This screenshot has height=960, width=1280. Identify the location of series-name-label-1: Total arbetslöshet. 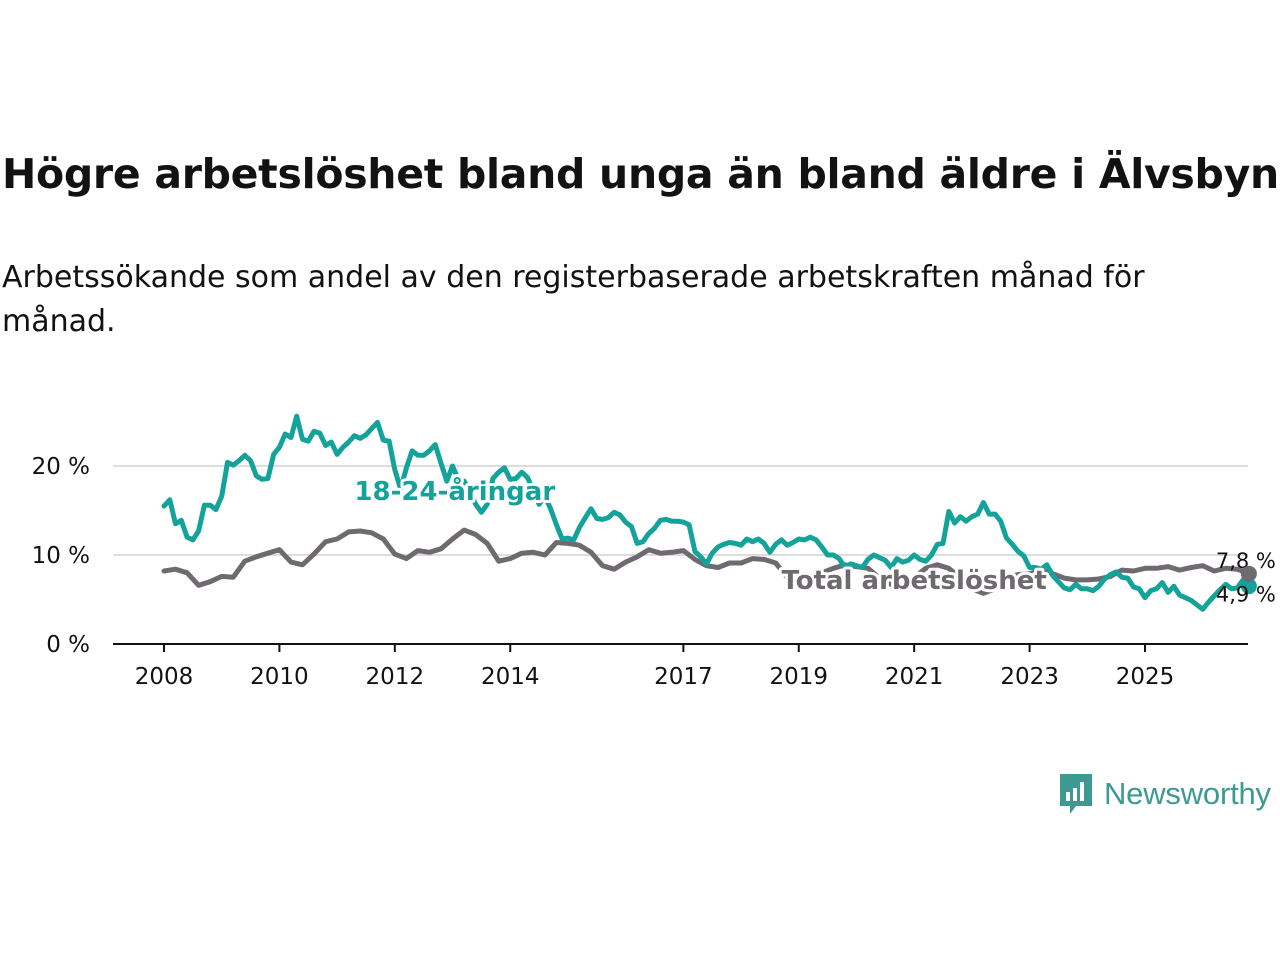
(913, 581).